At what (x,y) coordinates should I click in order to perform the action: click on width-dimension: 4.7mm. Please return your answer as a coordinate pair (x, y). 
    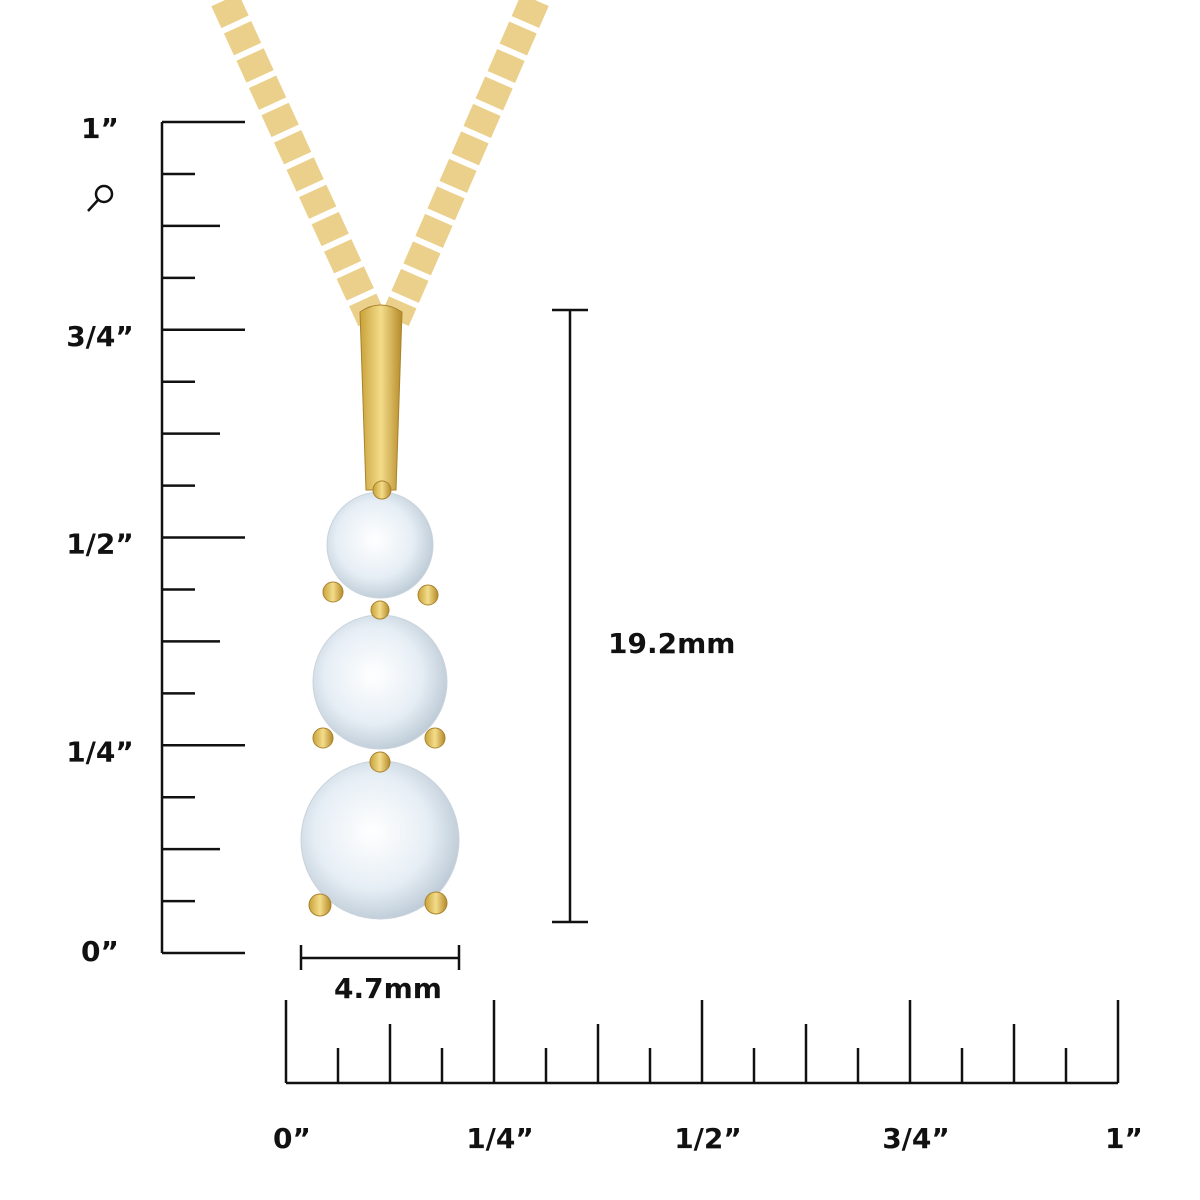
    Looking at the image, I should click on (380, 975).